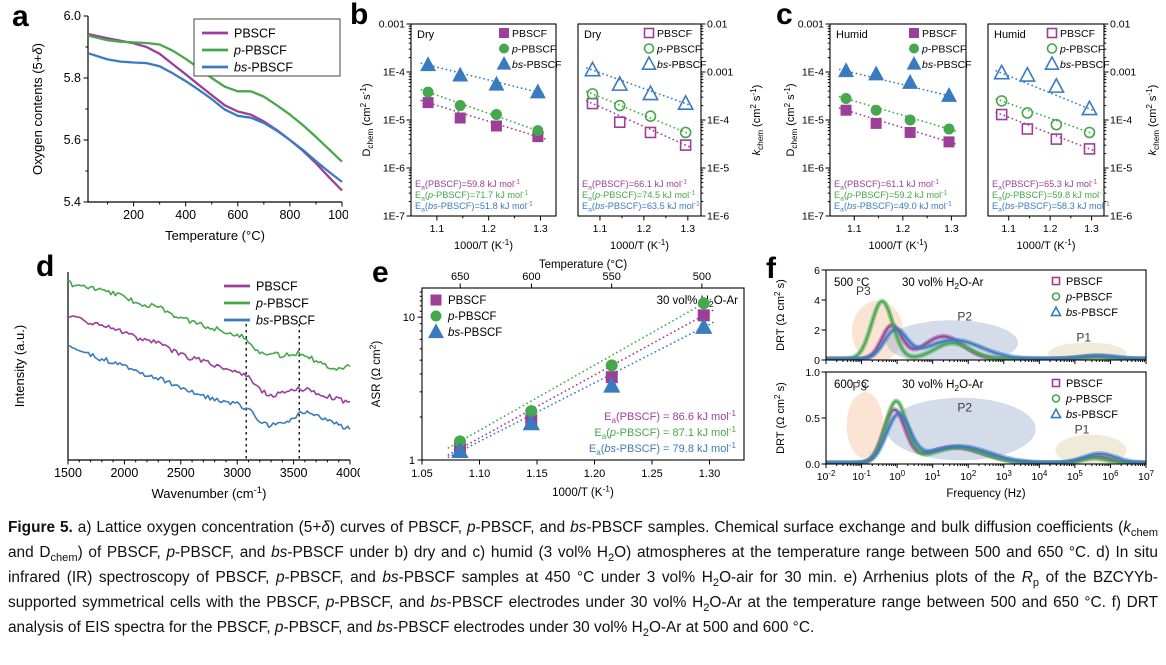 This screenshot has width=1166, height=665. I want to click on svg-text: 1.20, so click(594, 474).